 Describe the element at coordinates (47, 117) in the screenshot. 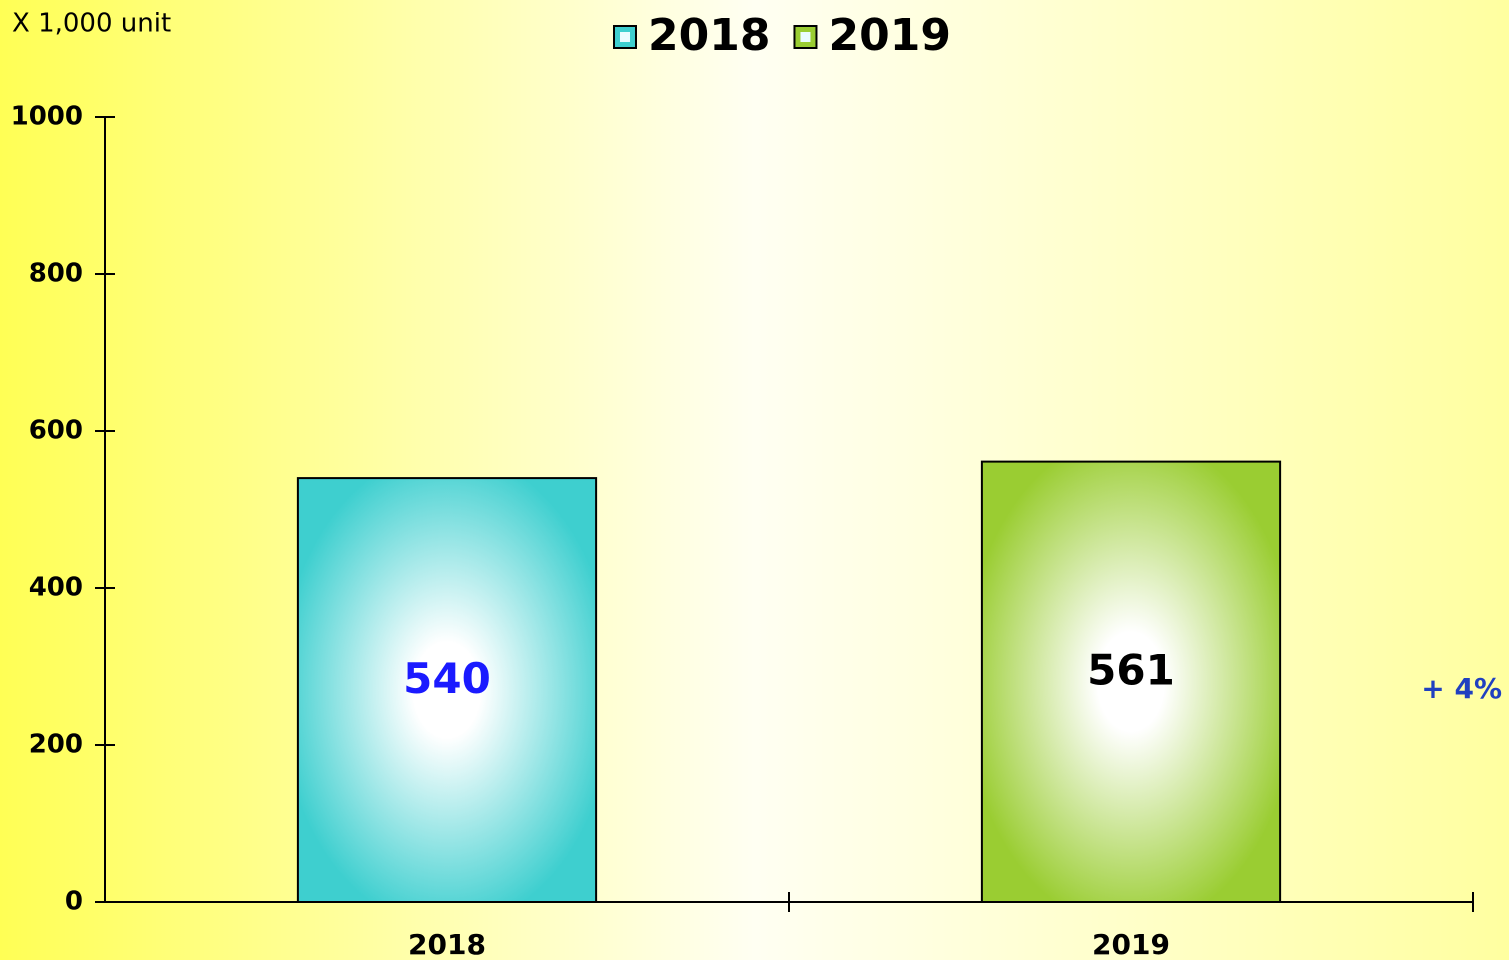

I see `y-tick-label: 1000` at that location.